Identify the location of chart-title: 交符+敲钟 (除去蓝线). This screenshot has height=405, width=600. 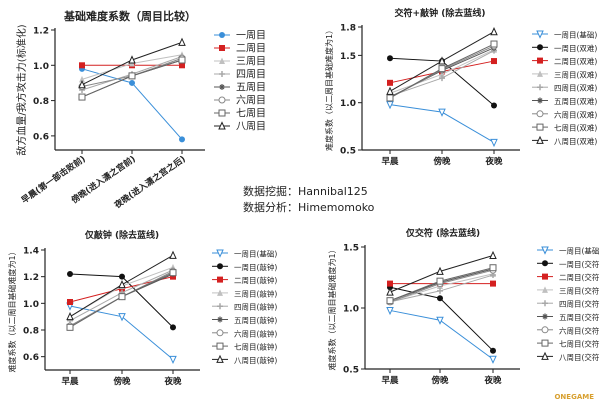
(440, 13).